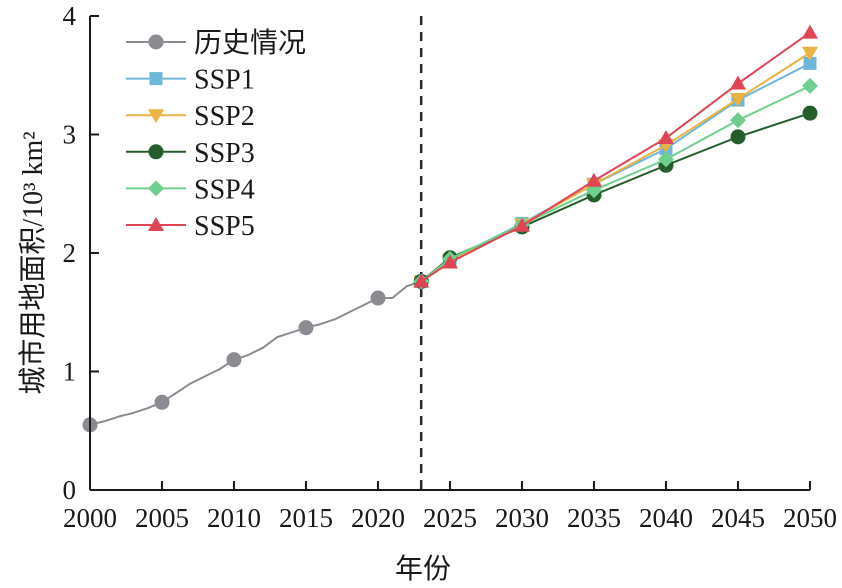 This screenshot has height=588, width=842. Describe the element at coordinates (810, 63) in the screenshot. I see `ssp1-point` at that location.